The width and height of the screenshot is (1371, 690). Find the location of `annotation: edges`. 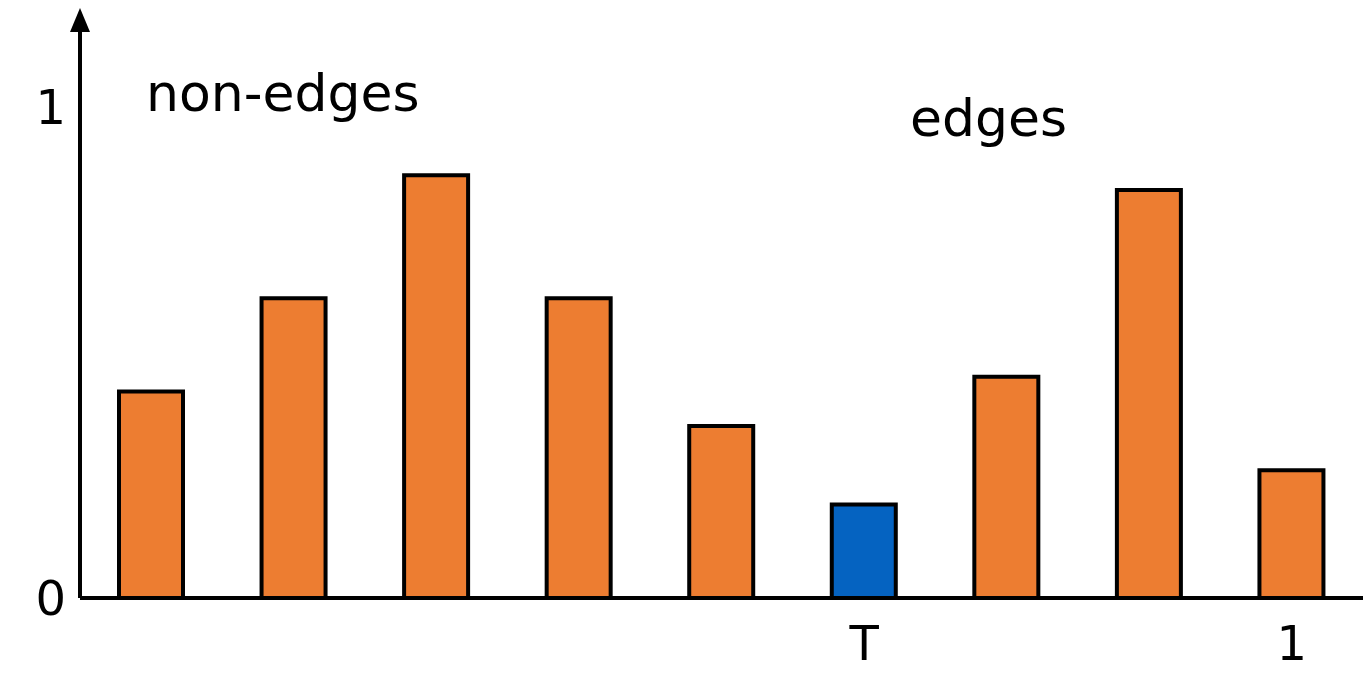

annotation: edges is located at coordinates (989, 118).